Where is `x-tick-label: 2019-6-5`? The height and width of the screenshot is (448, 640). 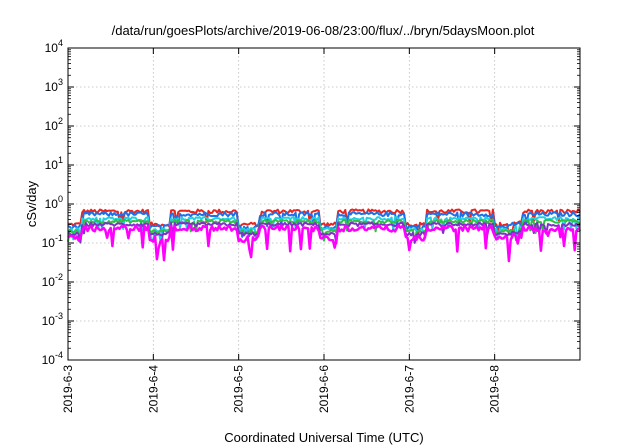
x-tick-label: 2019-6-5 is located at coordinates (239, 389).